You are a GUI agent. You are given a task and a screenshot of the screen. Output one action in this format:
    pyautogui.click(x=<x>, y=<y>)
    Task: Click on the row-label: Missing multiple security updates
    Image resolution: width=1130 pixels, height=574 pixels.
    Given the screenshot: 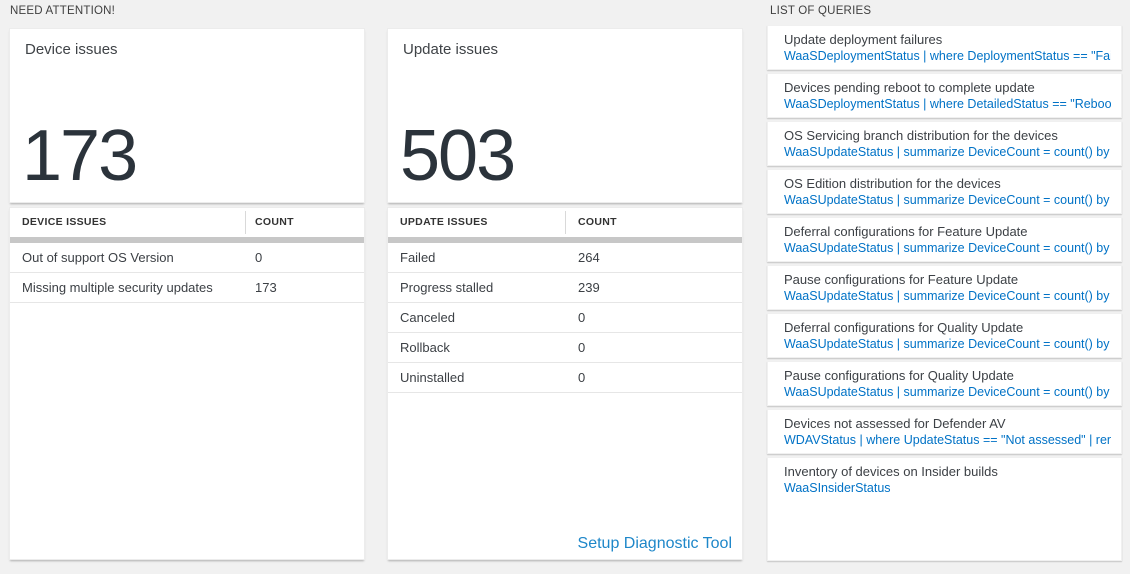 What is the action you would take?
    pyautogui.click(x=117, y=287)
    